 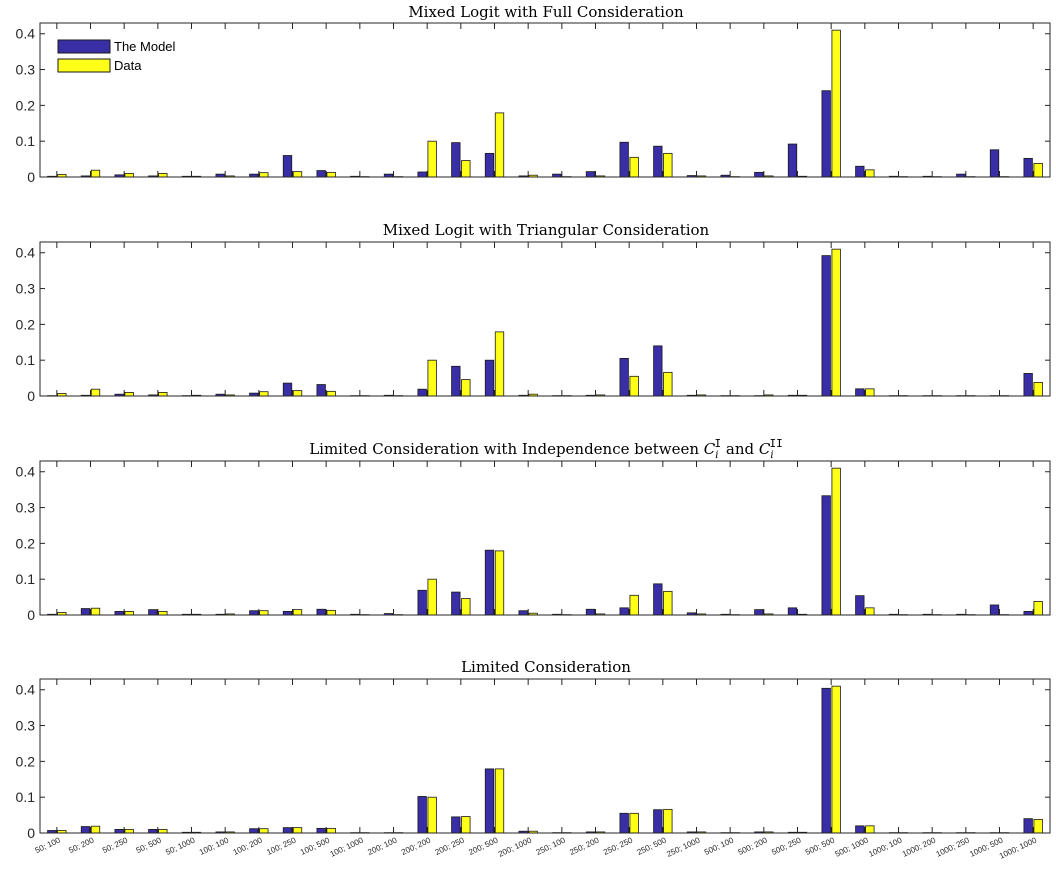 What do you see at coordinates (145, 46) in the screenshot?
I see `legend-model-label: The Model` at bounding box center [145, 46].